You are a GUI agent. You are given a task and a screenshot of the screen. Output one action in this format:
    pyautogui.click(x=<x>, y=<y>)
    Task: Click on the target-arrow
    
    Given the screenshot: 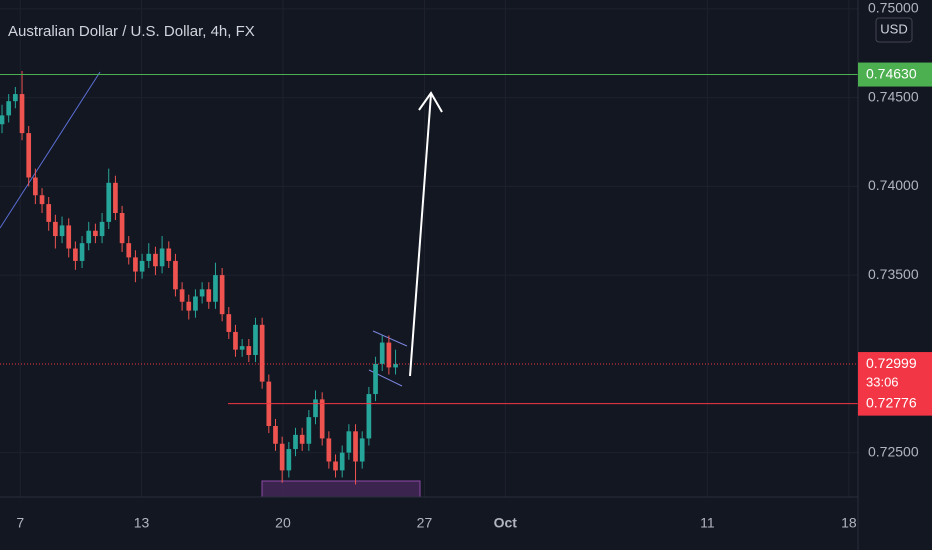 What is the action you would take?
    pyautogui.click(x=420, y=235)
    